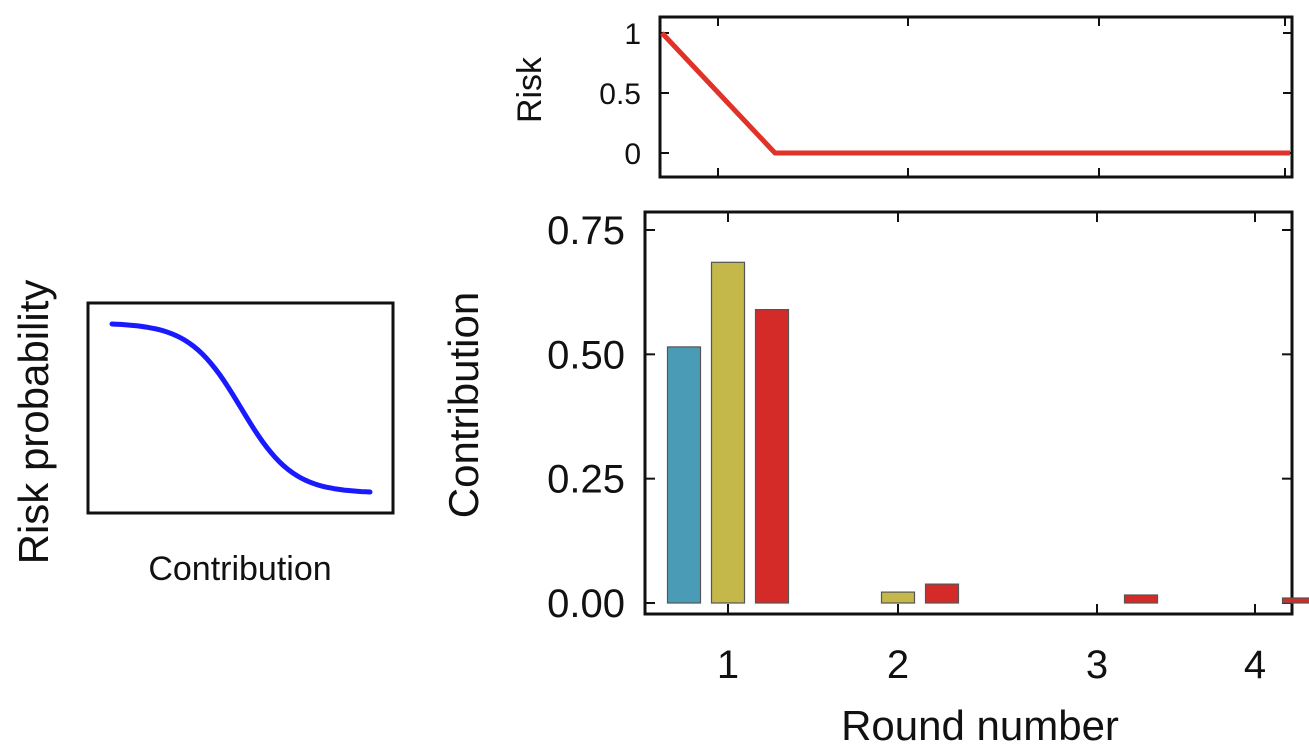 The image size is (1309, 754). I want to click on risk-ytick-label: 1, so click(632, 34).